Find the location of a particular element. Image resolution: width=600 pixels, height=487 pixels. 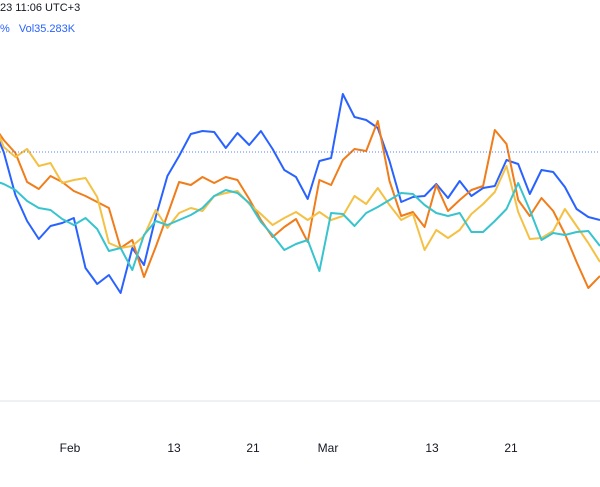

x-axis-ticks: Feb 13 21 Mar 13 21 is located at coordinates (289, 448).